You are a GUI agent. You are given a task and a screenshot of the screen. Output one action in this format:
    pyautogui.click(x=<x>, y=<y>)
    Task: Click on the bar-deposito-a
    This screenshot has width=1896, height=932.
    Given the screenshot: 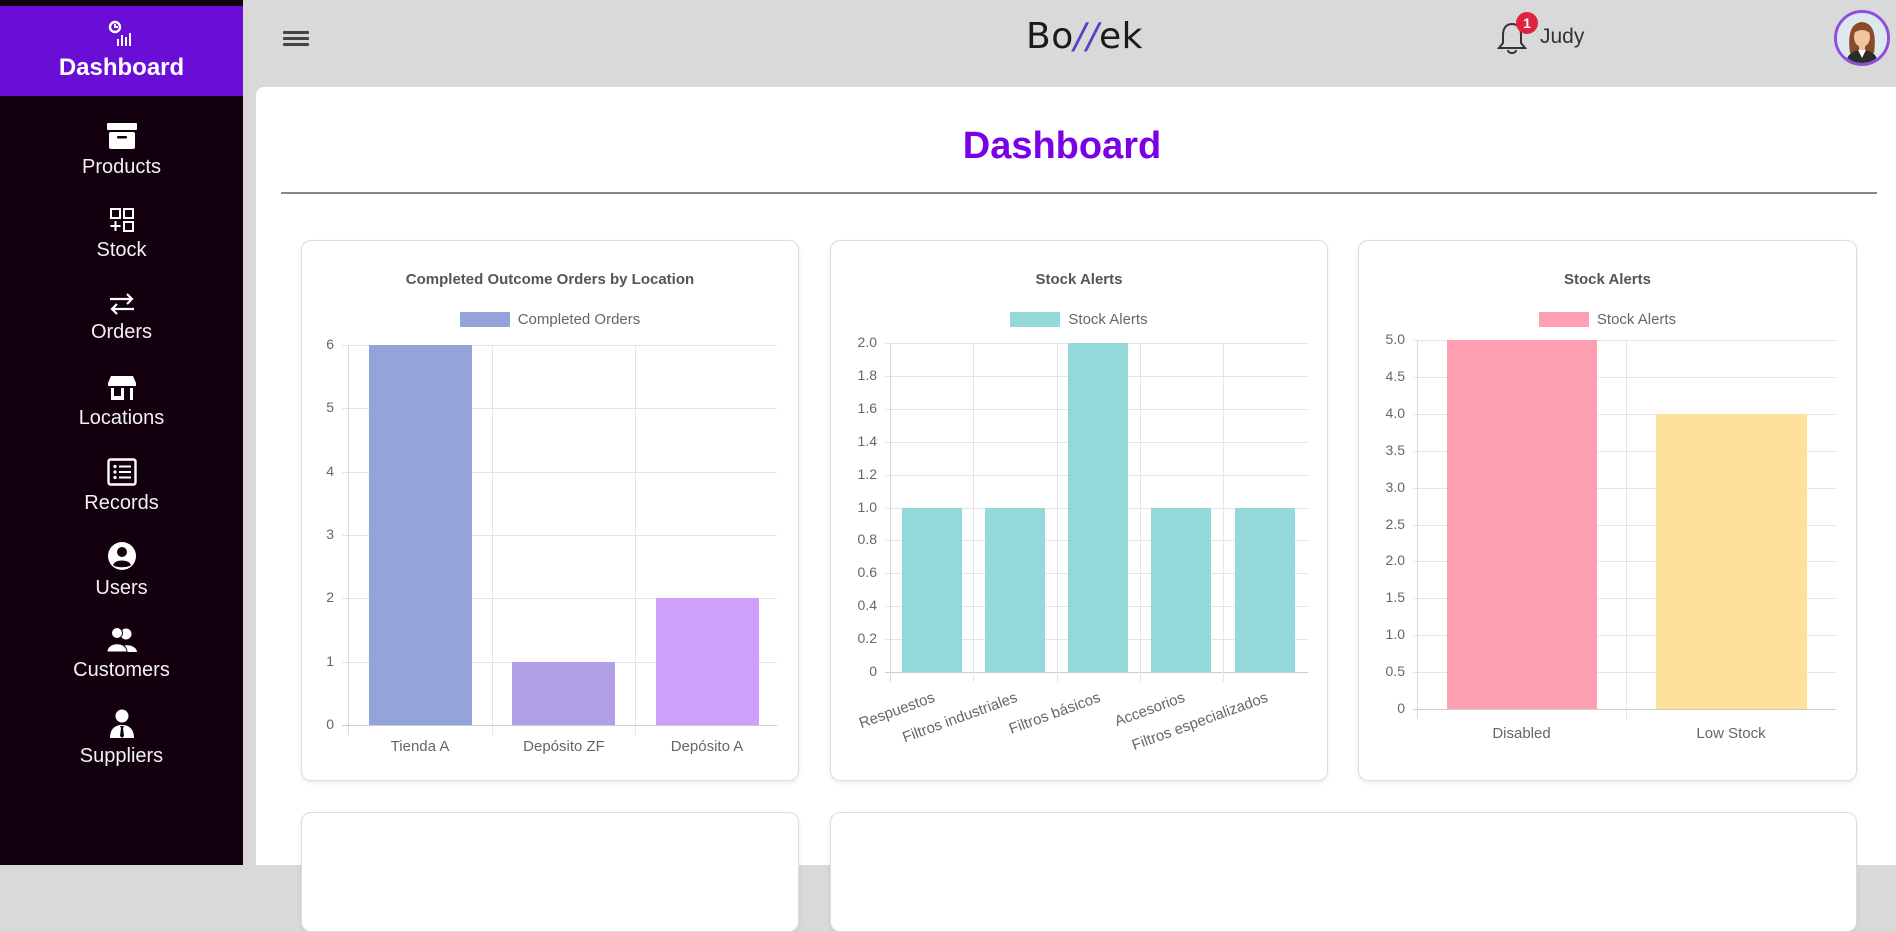 What is the action you would take?
    pyautogui.click(x=707, y=661)
    